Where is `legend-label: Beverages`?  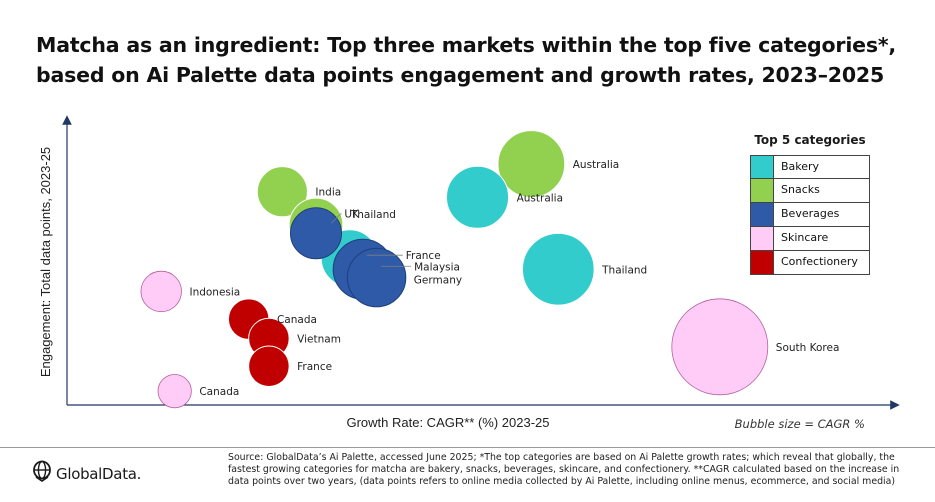 legend-label: Beverages is located at coordinates (810, 213).